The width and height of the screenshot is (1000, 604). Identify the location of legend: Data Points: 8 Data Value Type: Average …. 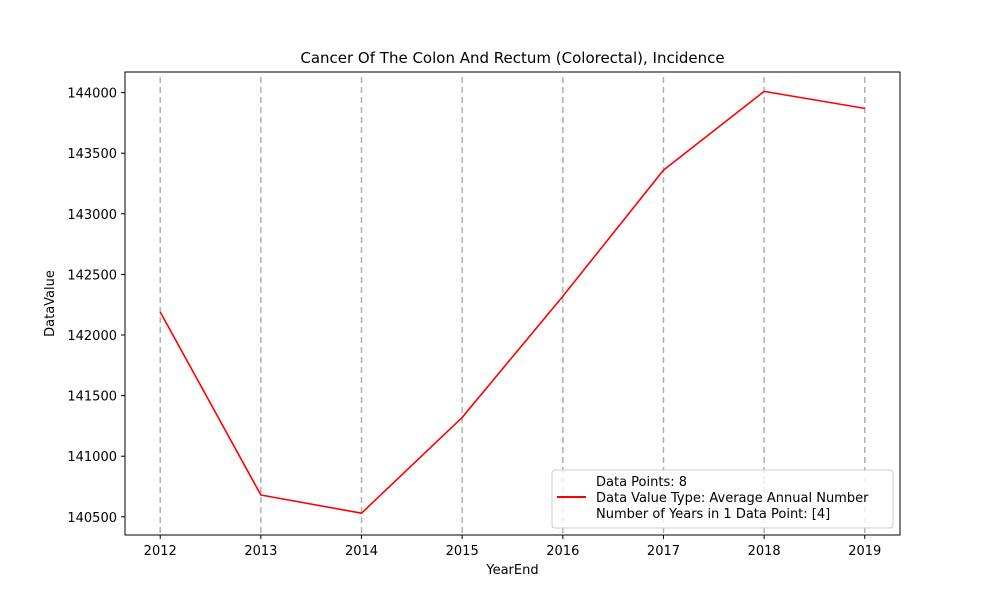
(722, 499).